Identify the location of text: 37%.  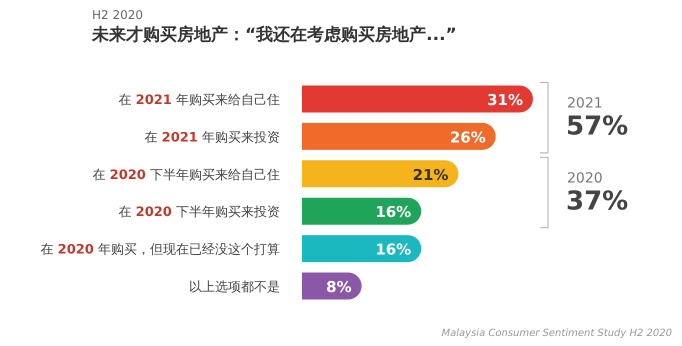
(597, 201).